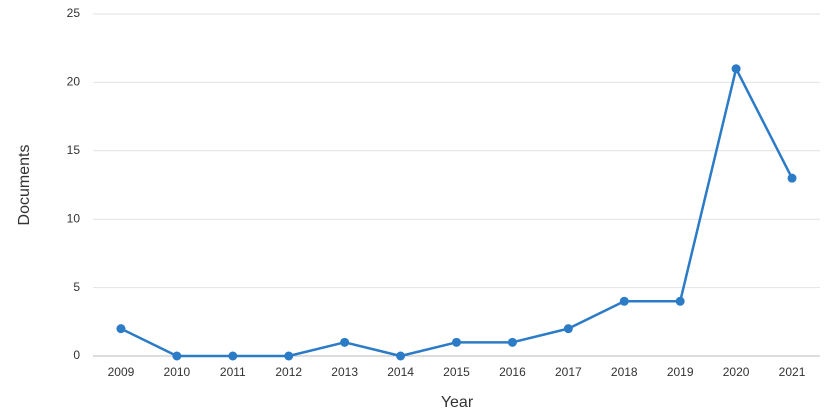 The image size is (831, 414). What do you see at coordinates (177, 372) in the screenshot?
I see `x-tick-label: 2010` at bounding box center [177, 372].